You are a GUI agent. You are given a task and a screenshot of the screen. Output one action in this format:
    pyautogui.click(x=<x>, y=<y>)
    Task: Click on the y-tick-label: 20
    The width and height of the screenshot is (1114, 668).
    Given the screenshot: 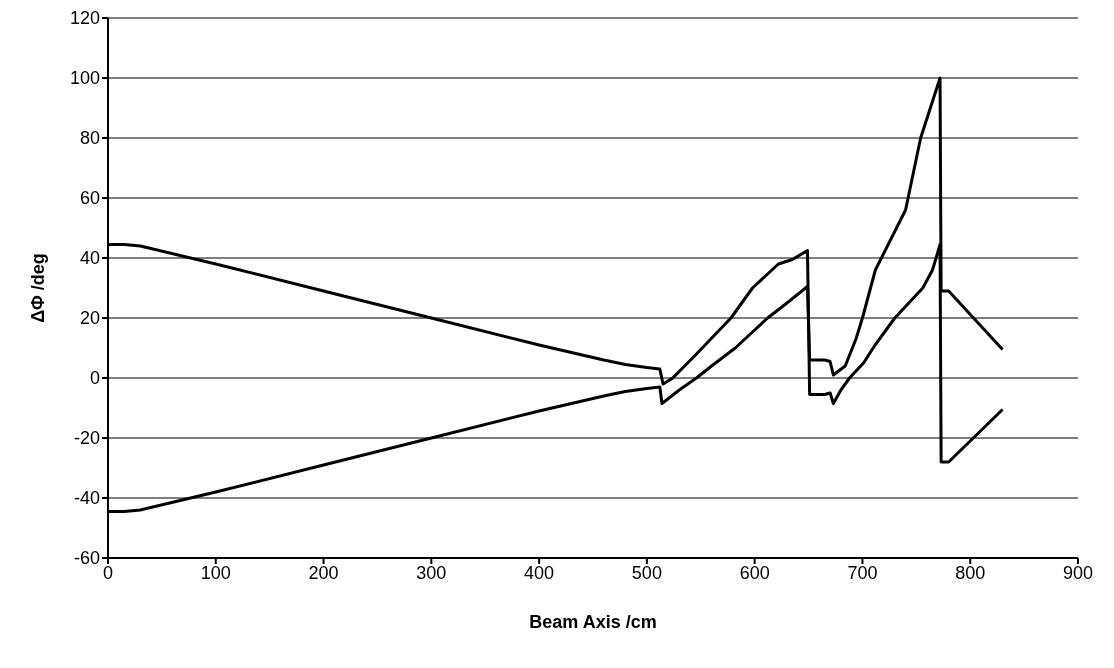 What is the action you would take?
    pyautogui.click(x=89, y=318)
    